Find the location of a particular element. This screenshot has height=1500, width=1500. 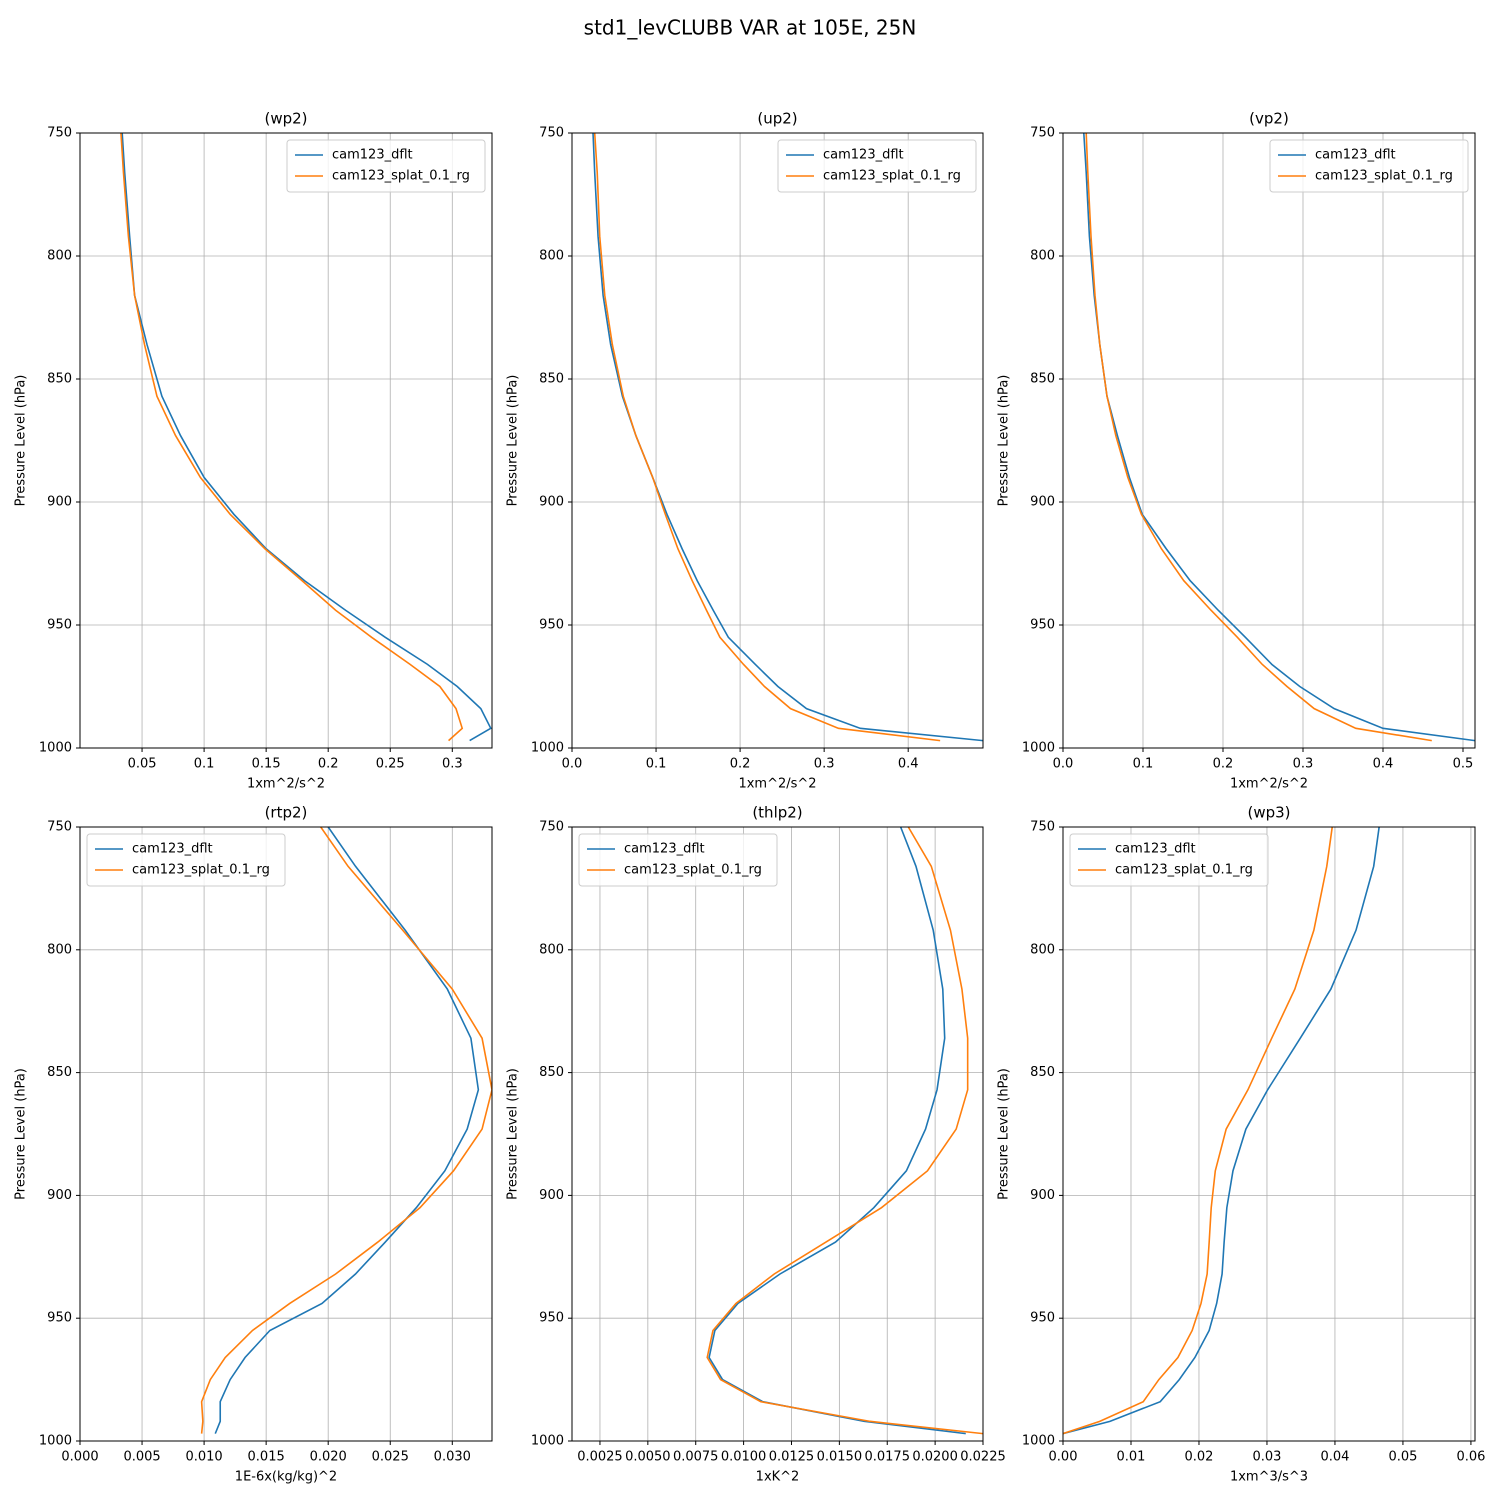

figure-title: std1_levCLUBB VAR at 105E, 25N is located at coordinates (750, 28).